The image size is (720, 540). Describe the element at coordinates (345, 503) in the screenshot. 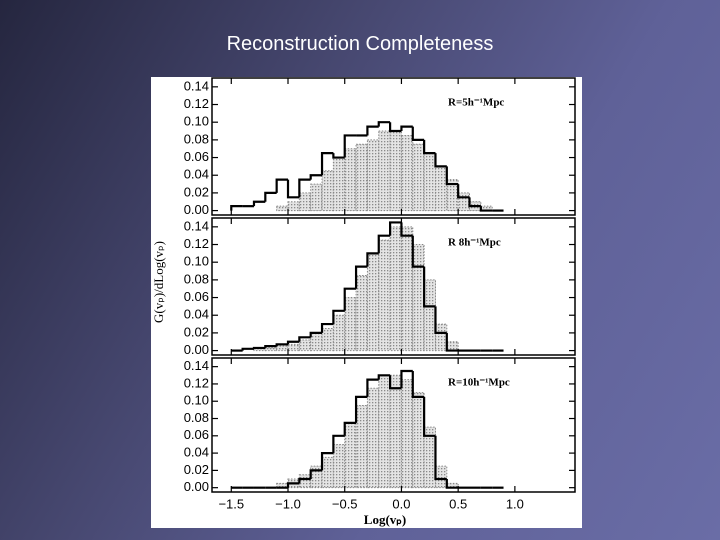

I see `x-tick-label: −0.5` at that location.